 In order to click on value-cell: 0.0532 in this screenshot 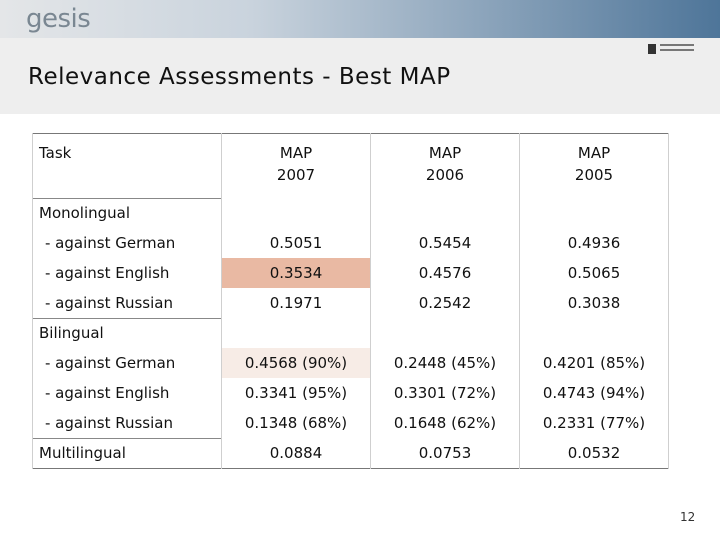, I will do `click(594, 453)`.